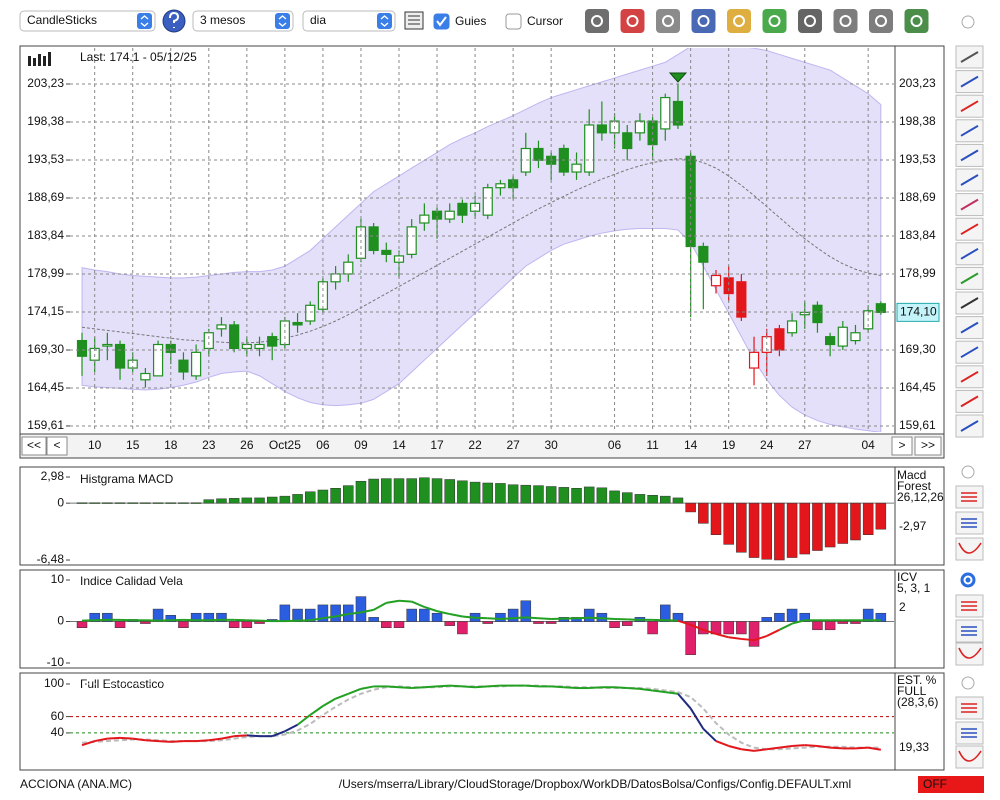 This screenshot has height=800, width=1000. I want to click on y-tick-label: 169,30, so click(45, 349).